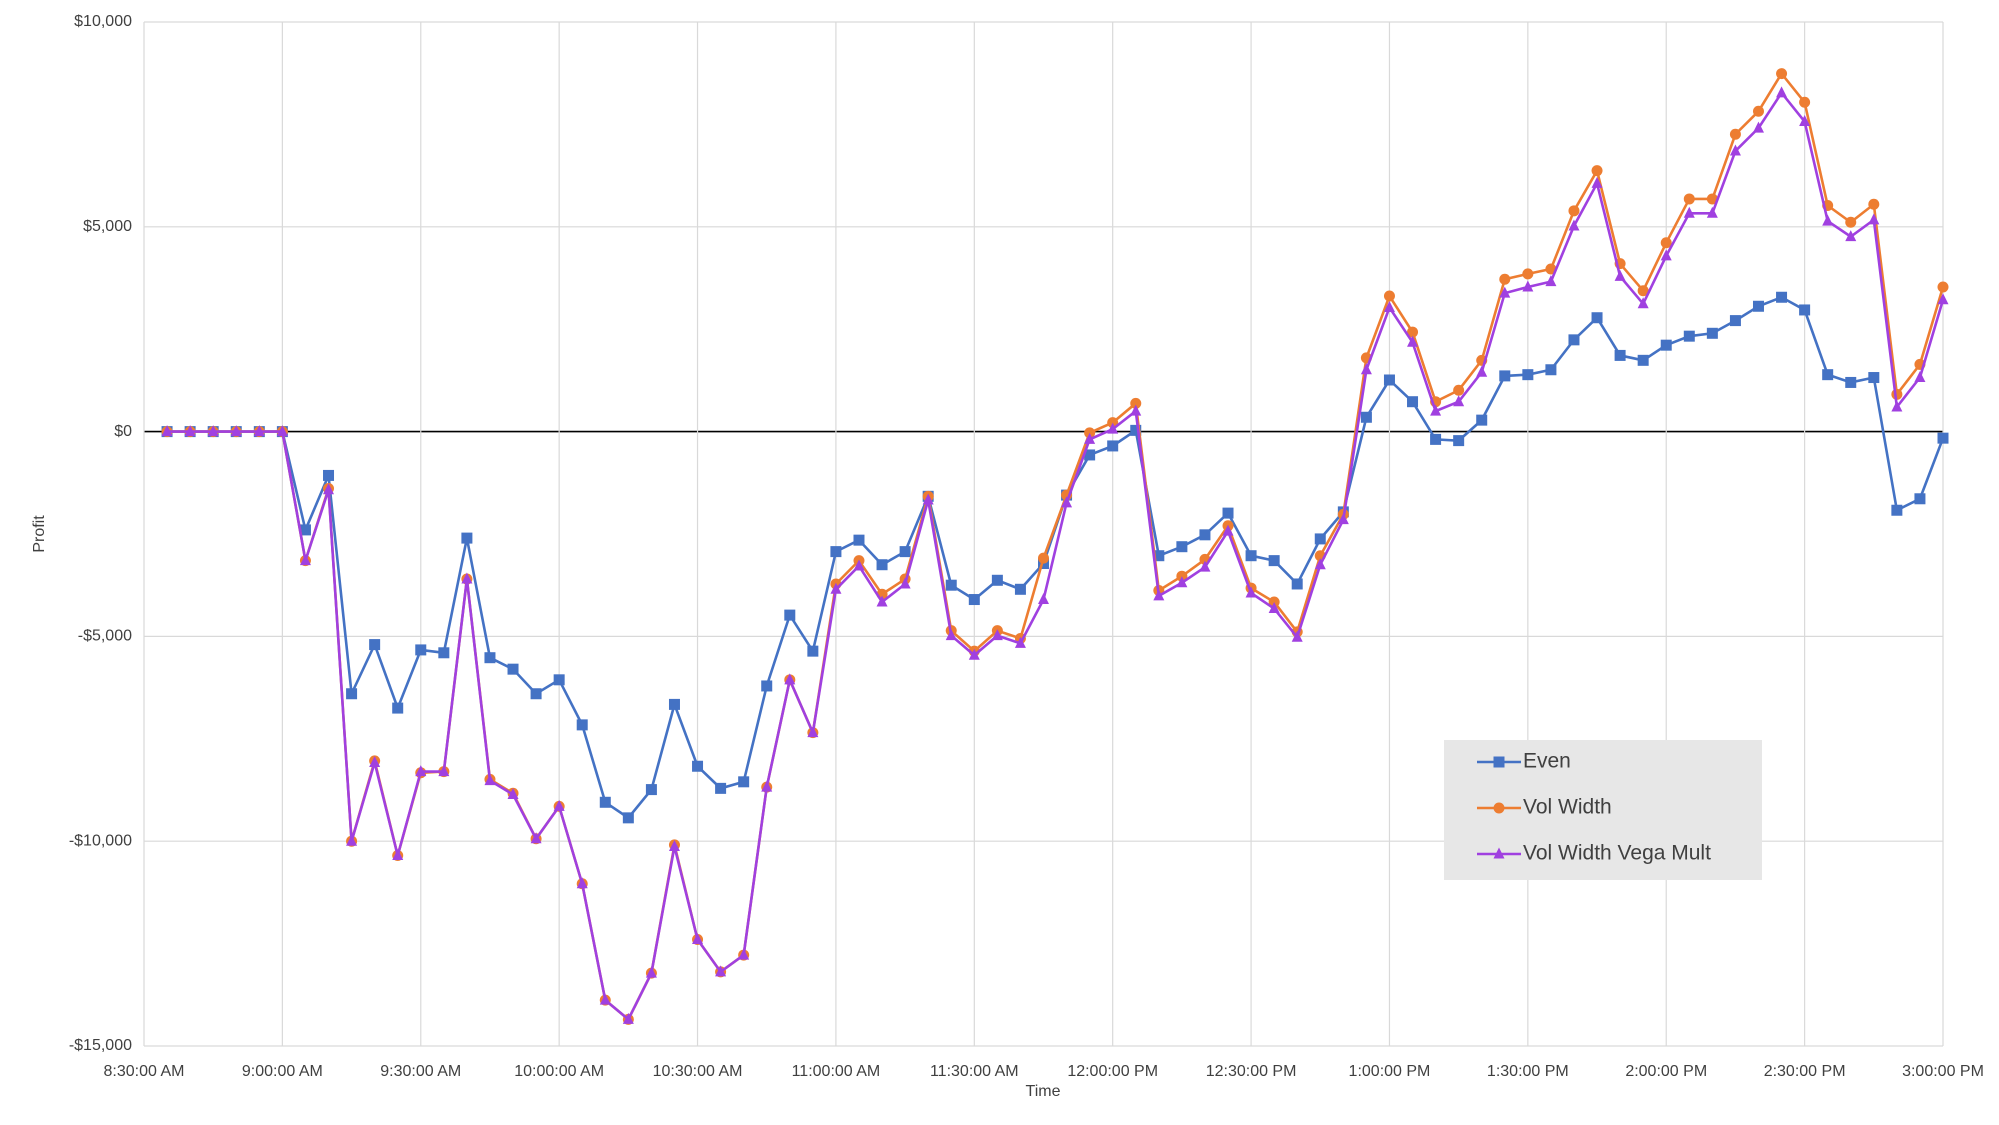 This screenshot has height=1125, width=1999. I want to click on x-tick-label: 8:30:00 AM, so click(144, 1071).